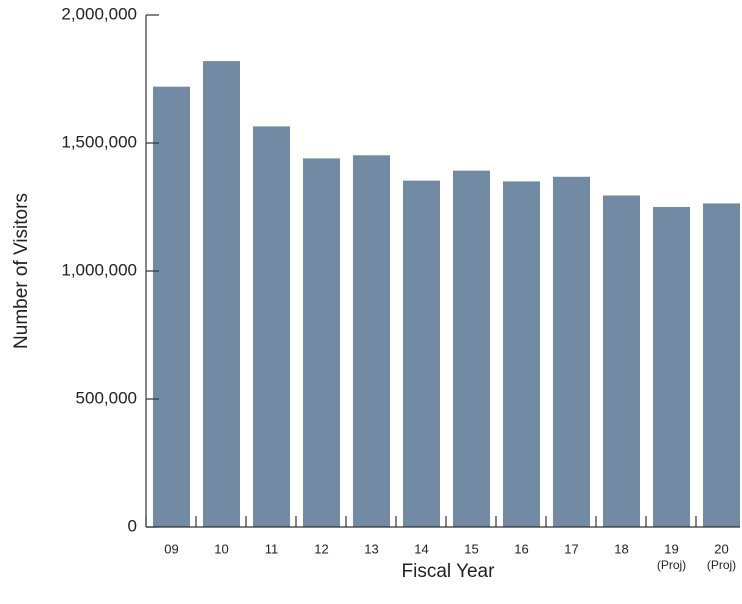 Image resolution: width=742 pixels, height=604 pixels. I want to click on y-tick-label: 0, so click(132, 525).